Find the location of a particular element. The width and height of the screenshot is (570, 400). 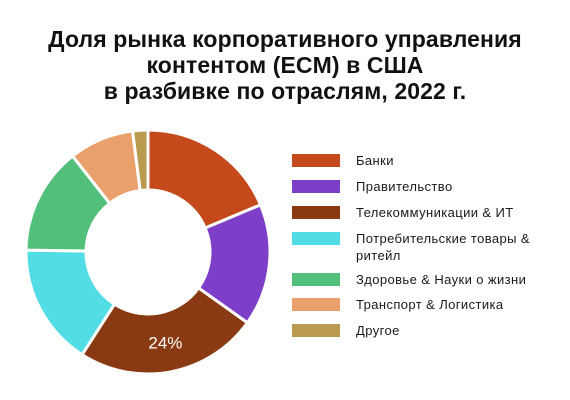

legend-item-3: Телекоммуникации & ИТ is located at coordinates (424, 212).